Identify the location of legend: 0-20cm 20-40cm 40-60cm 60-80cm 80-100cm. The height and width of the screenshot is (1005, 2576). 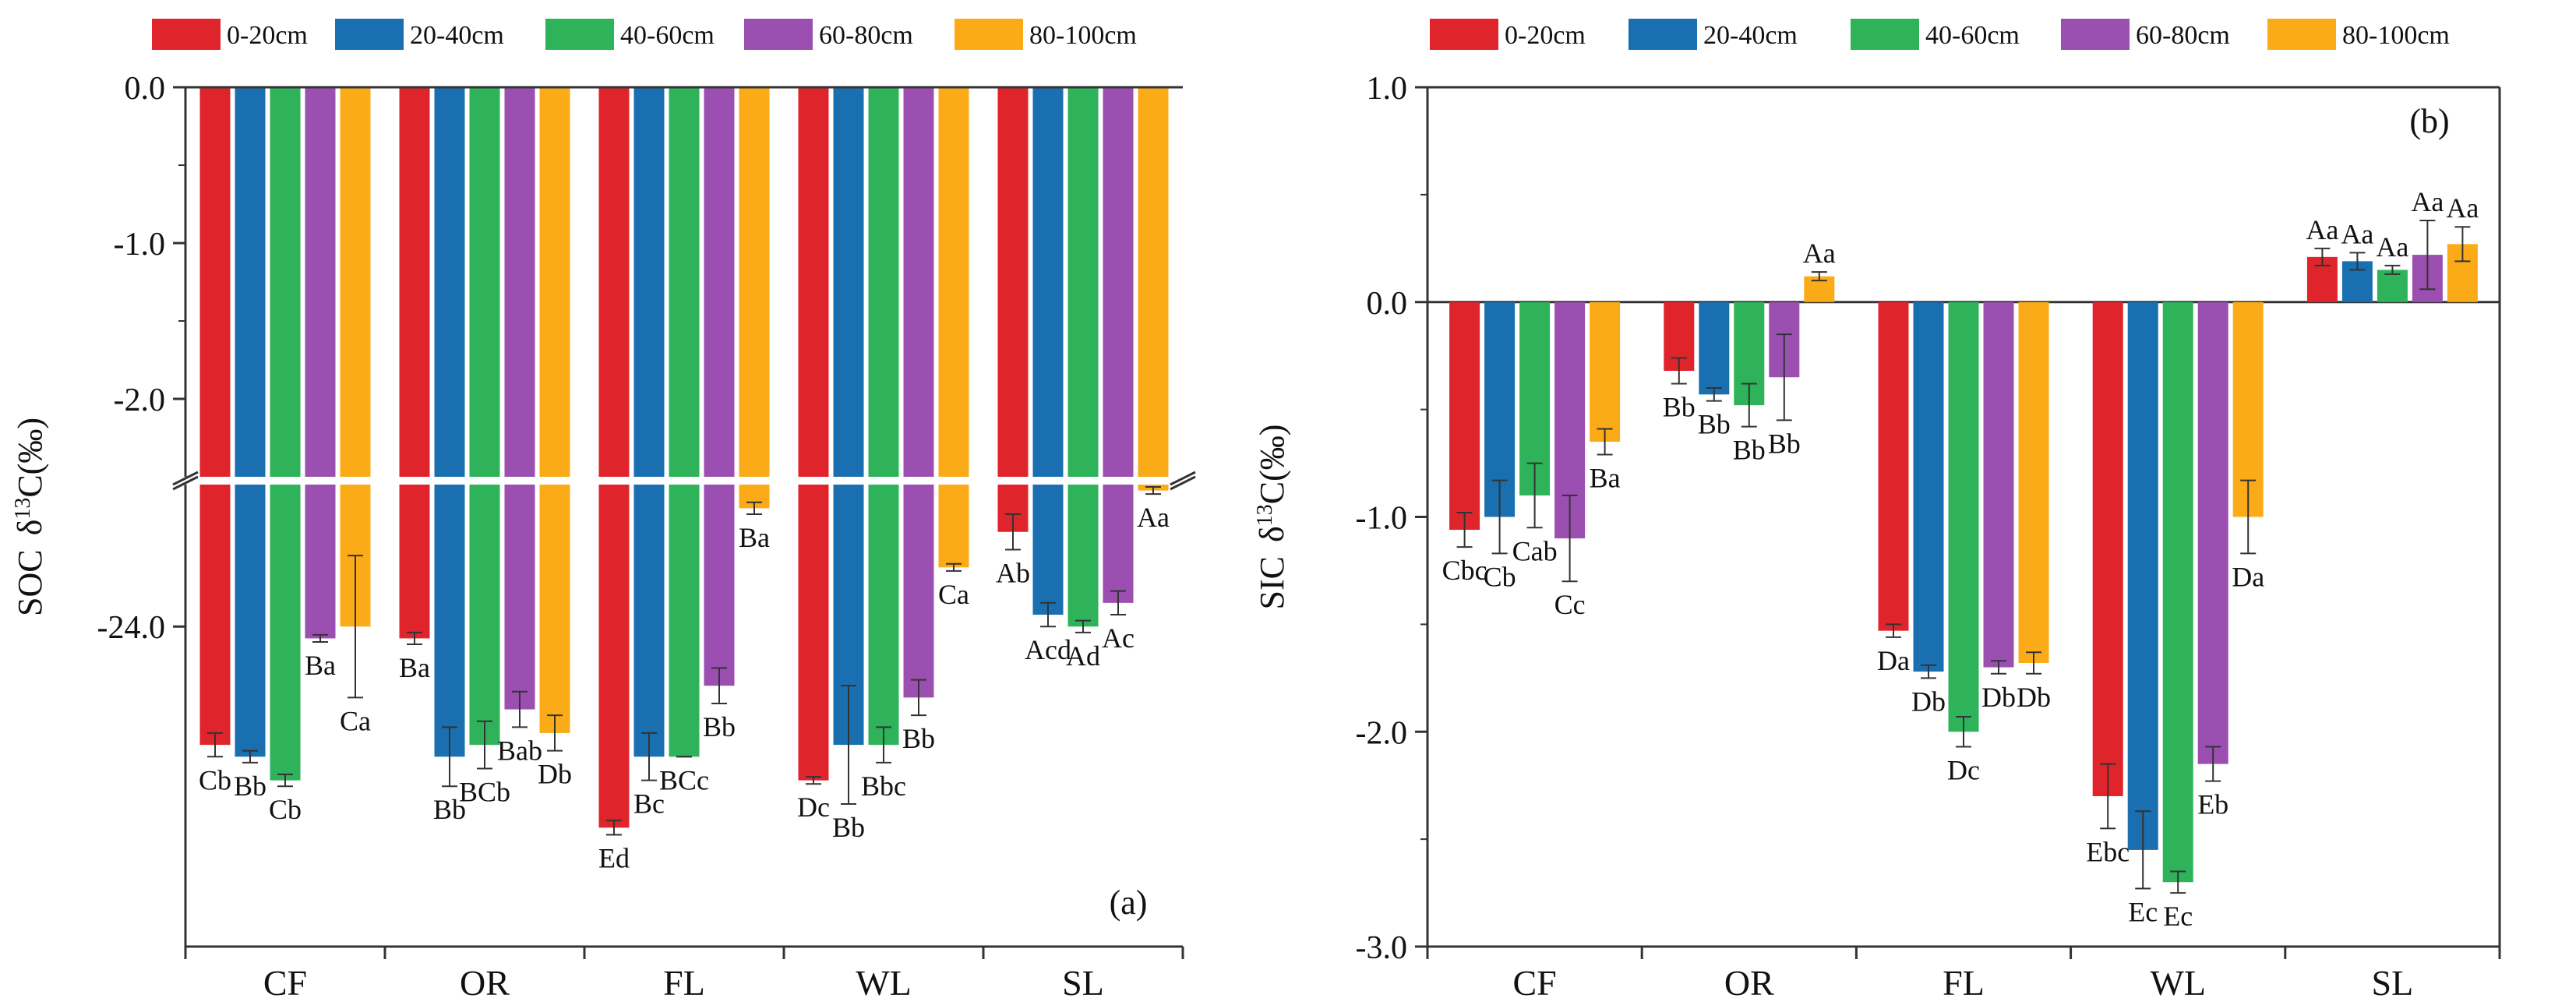
(644, 34).